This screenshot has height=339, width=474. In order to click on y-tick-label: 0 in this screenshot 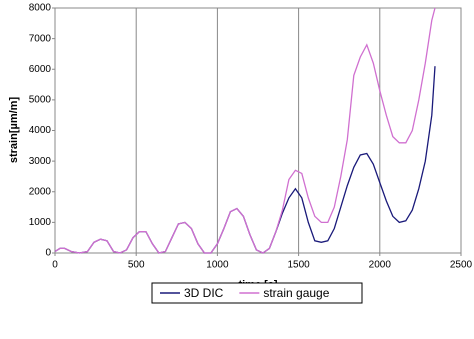, I will do `click(48, 253)`.